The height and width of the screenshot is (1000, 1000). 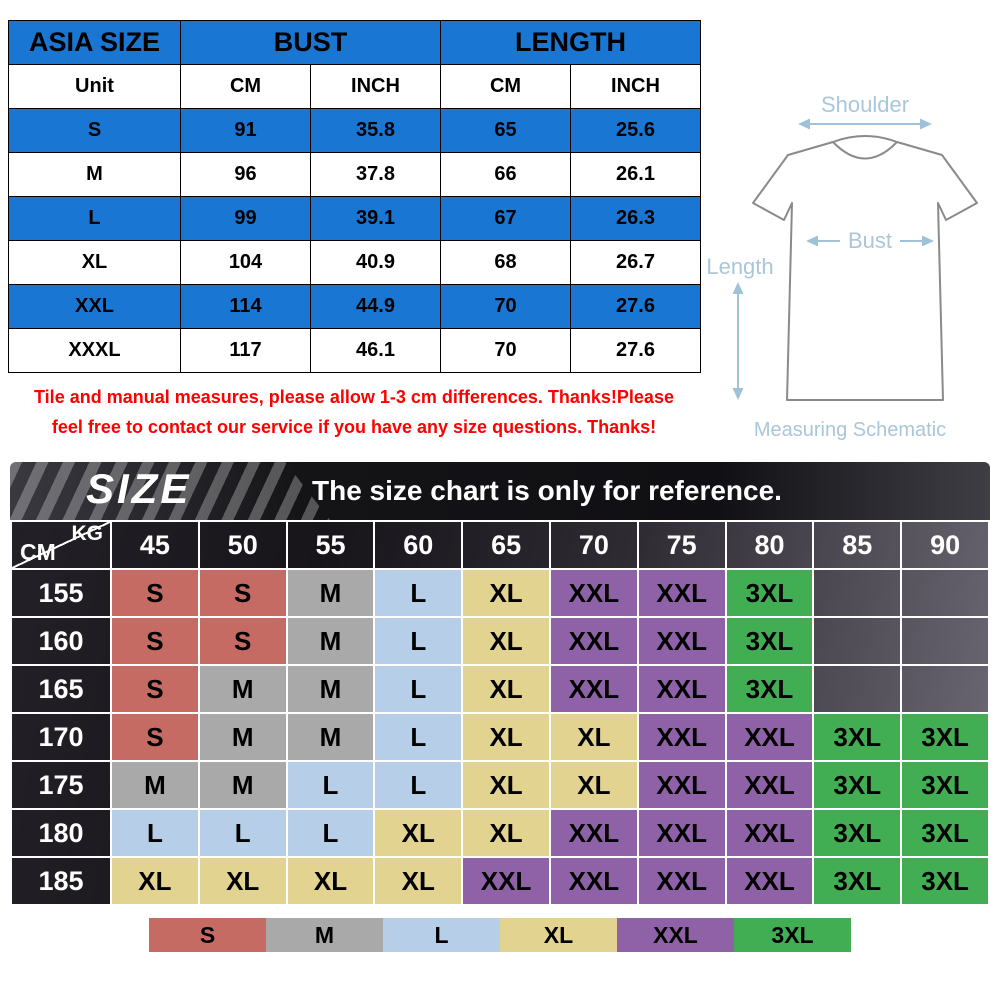 I want to click on height-header-175: 175, so click(x=61, y=785).